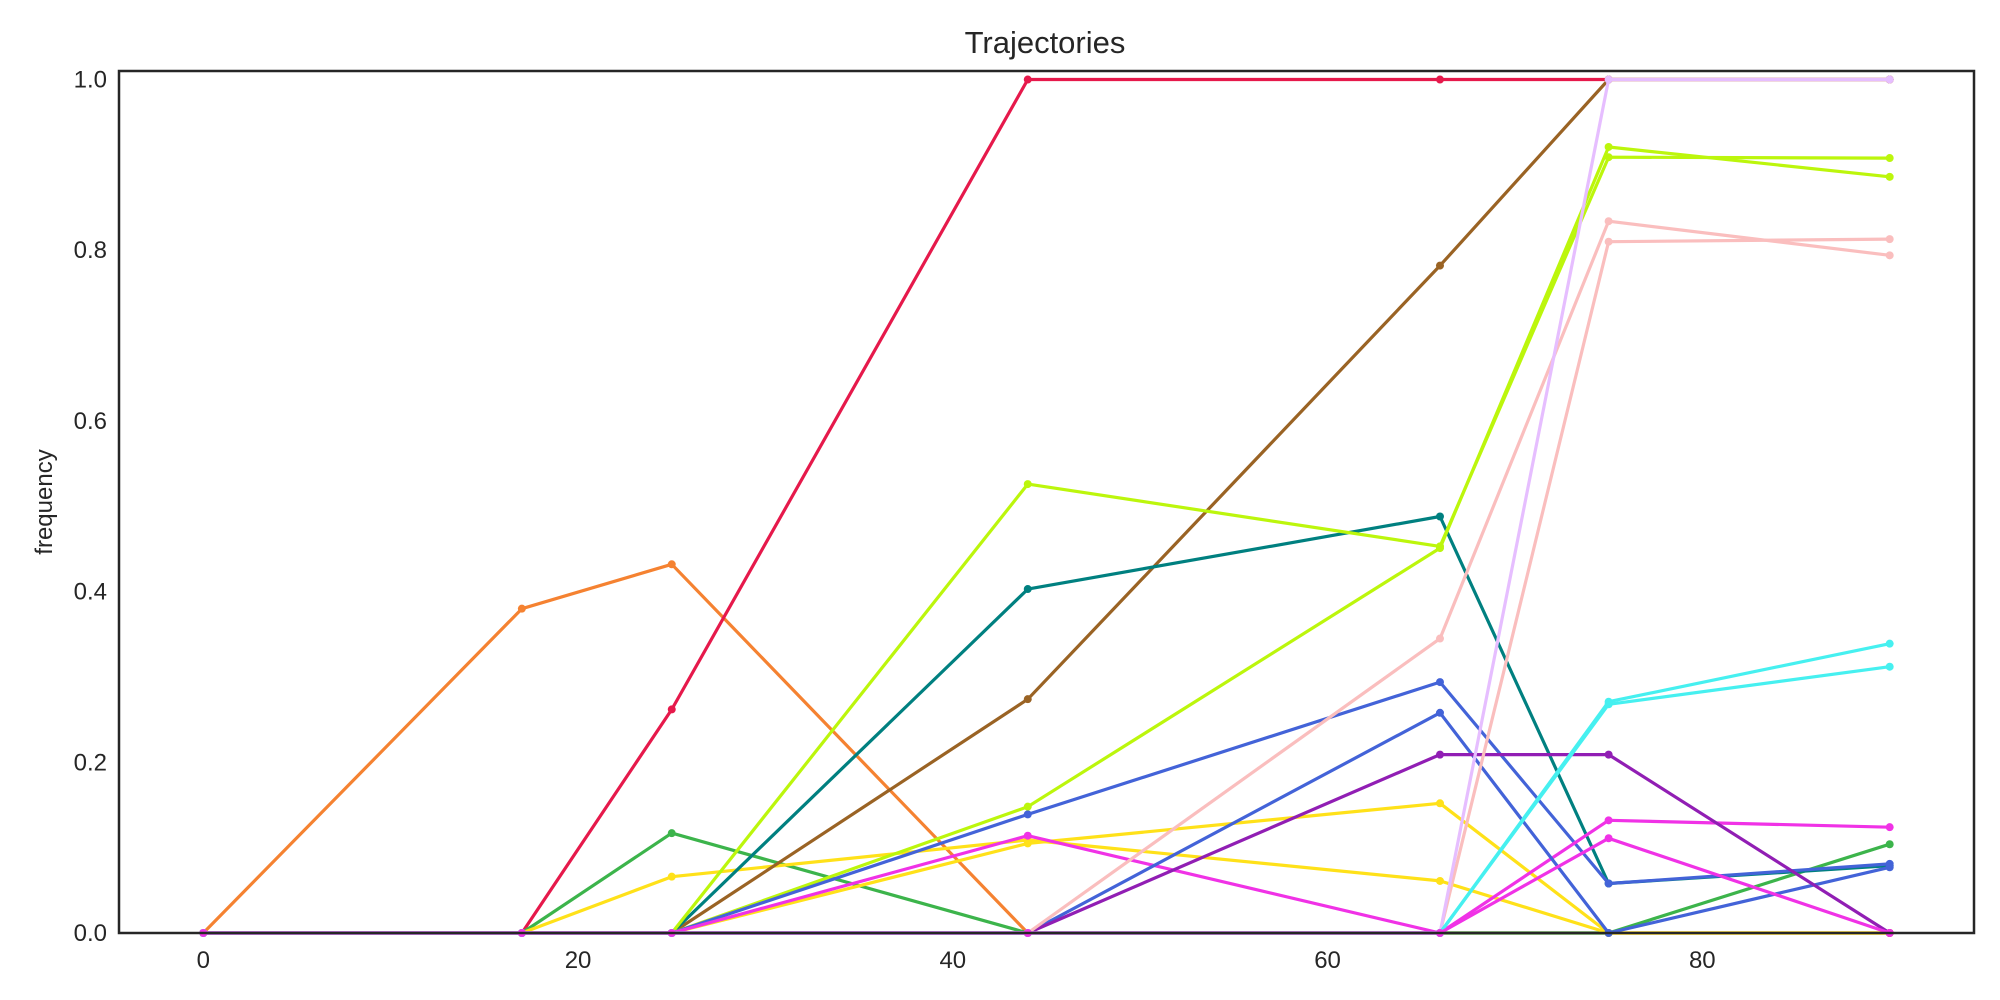 The image size is (2000, 1000). I want to click on y-tick-label: 0.4, so click(90, 592).